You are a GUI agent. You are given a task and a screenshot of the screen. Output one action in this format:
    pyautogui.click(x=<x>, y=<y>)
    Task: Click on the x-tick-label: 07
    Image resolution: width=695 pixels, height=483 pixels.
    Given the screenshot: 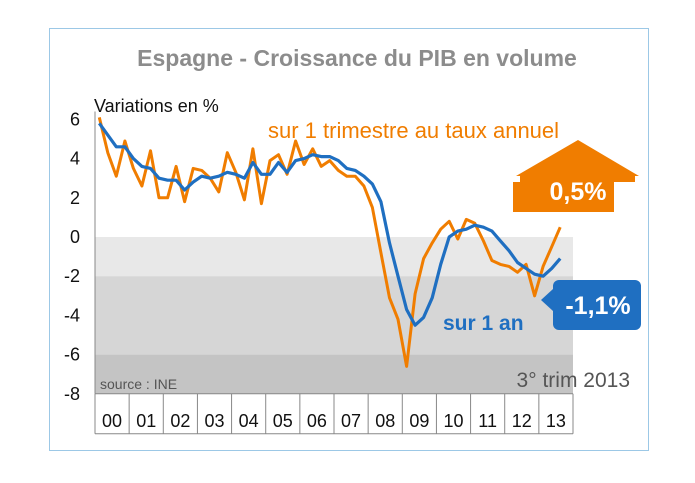 What is the action you would take?
    pyautogui.click(x=351, y=421)
    